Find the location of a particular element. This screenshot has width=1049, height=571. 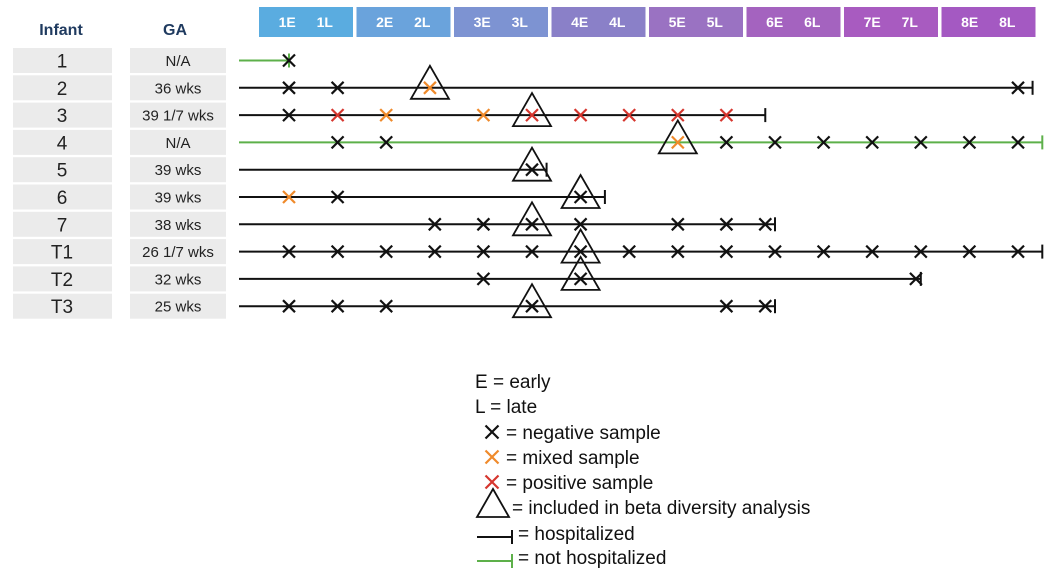

month-header-3: 3E 3L is located at coordinates (501, 22).